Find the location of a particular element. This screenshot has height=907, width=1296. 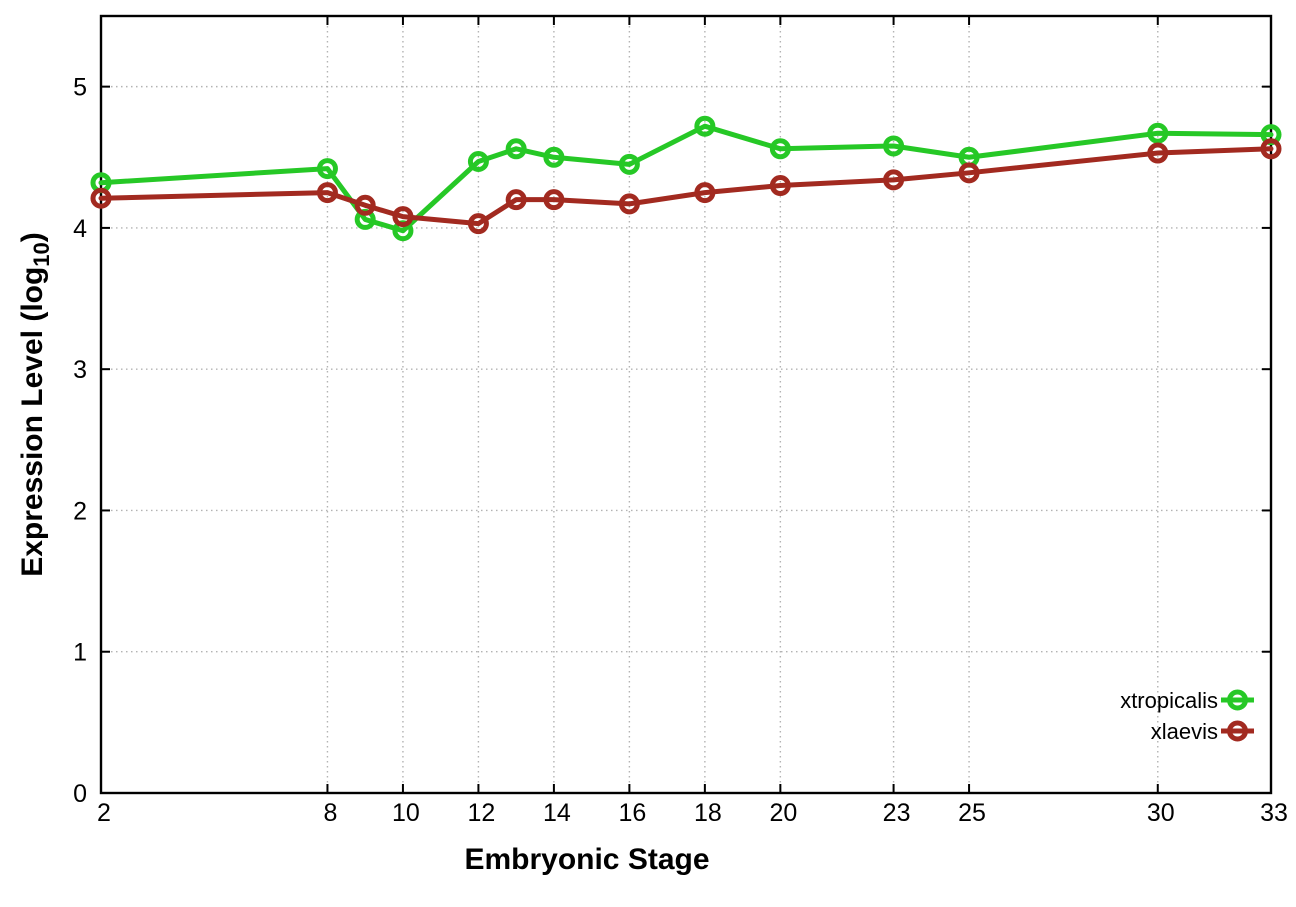

legend-label-xlaevis: xlaevis is located at coordinates (1184, 731).